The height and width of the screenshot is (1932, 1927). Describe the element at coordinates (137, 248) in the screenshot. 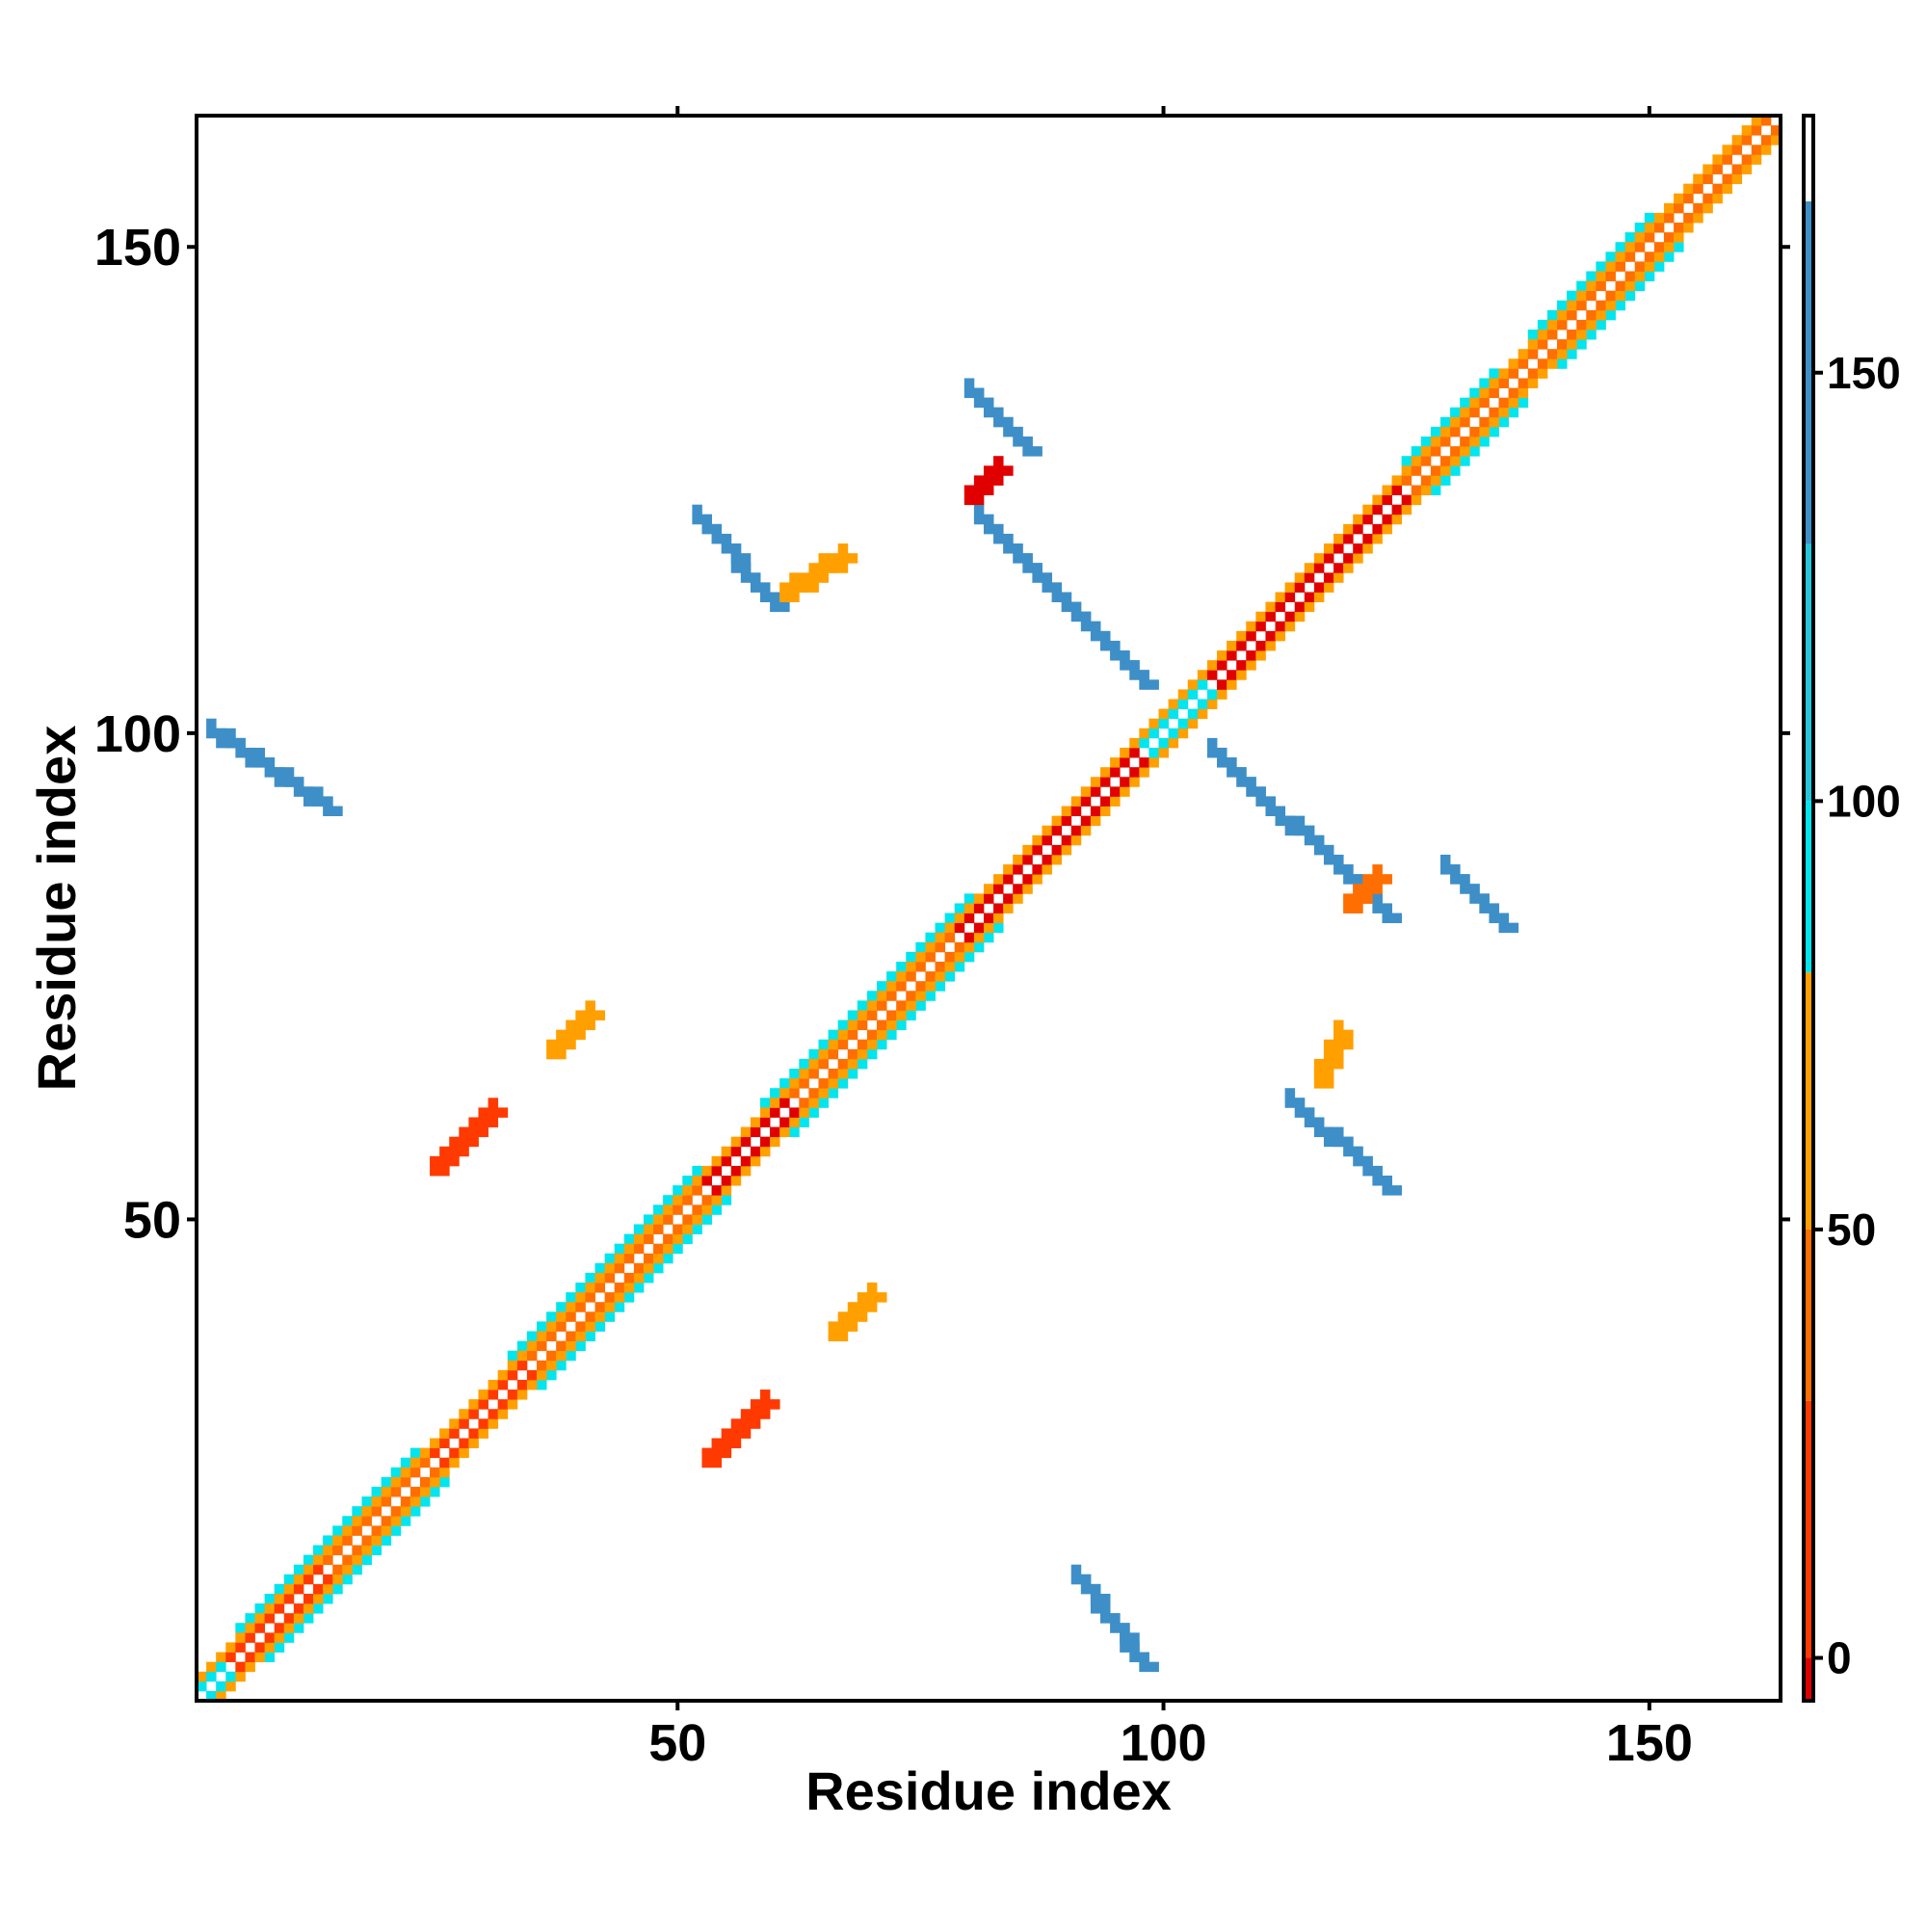

I see `y-tick-label: 150` at that location.